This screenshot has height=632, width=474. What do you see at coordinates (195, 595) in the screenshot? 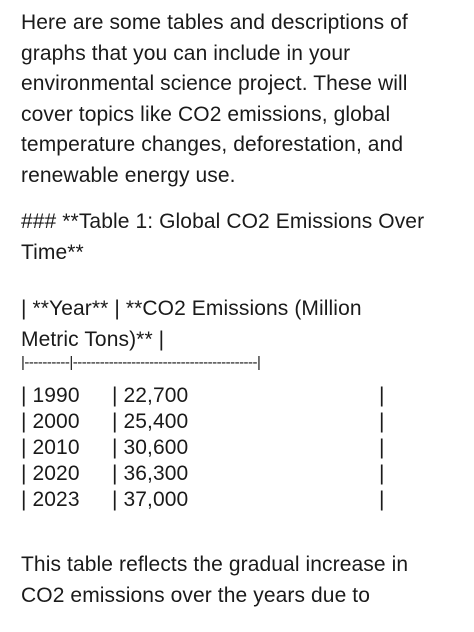
I see `closing-line: CO2 emissions over the years due to` at bounding box center [195, 595].